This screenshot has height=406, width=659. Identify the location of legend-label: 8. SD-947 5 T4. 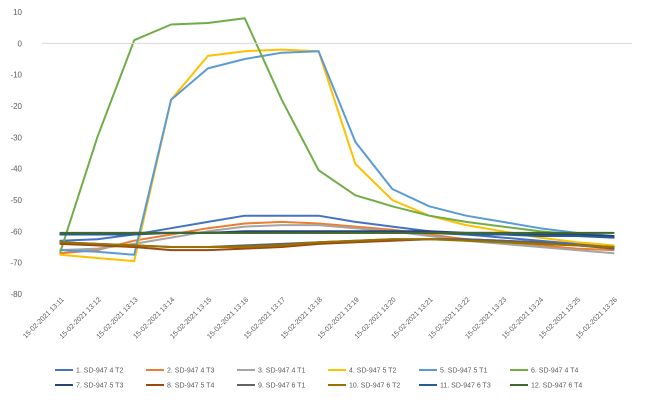
(190, 386).